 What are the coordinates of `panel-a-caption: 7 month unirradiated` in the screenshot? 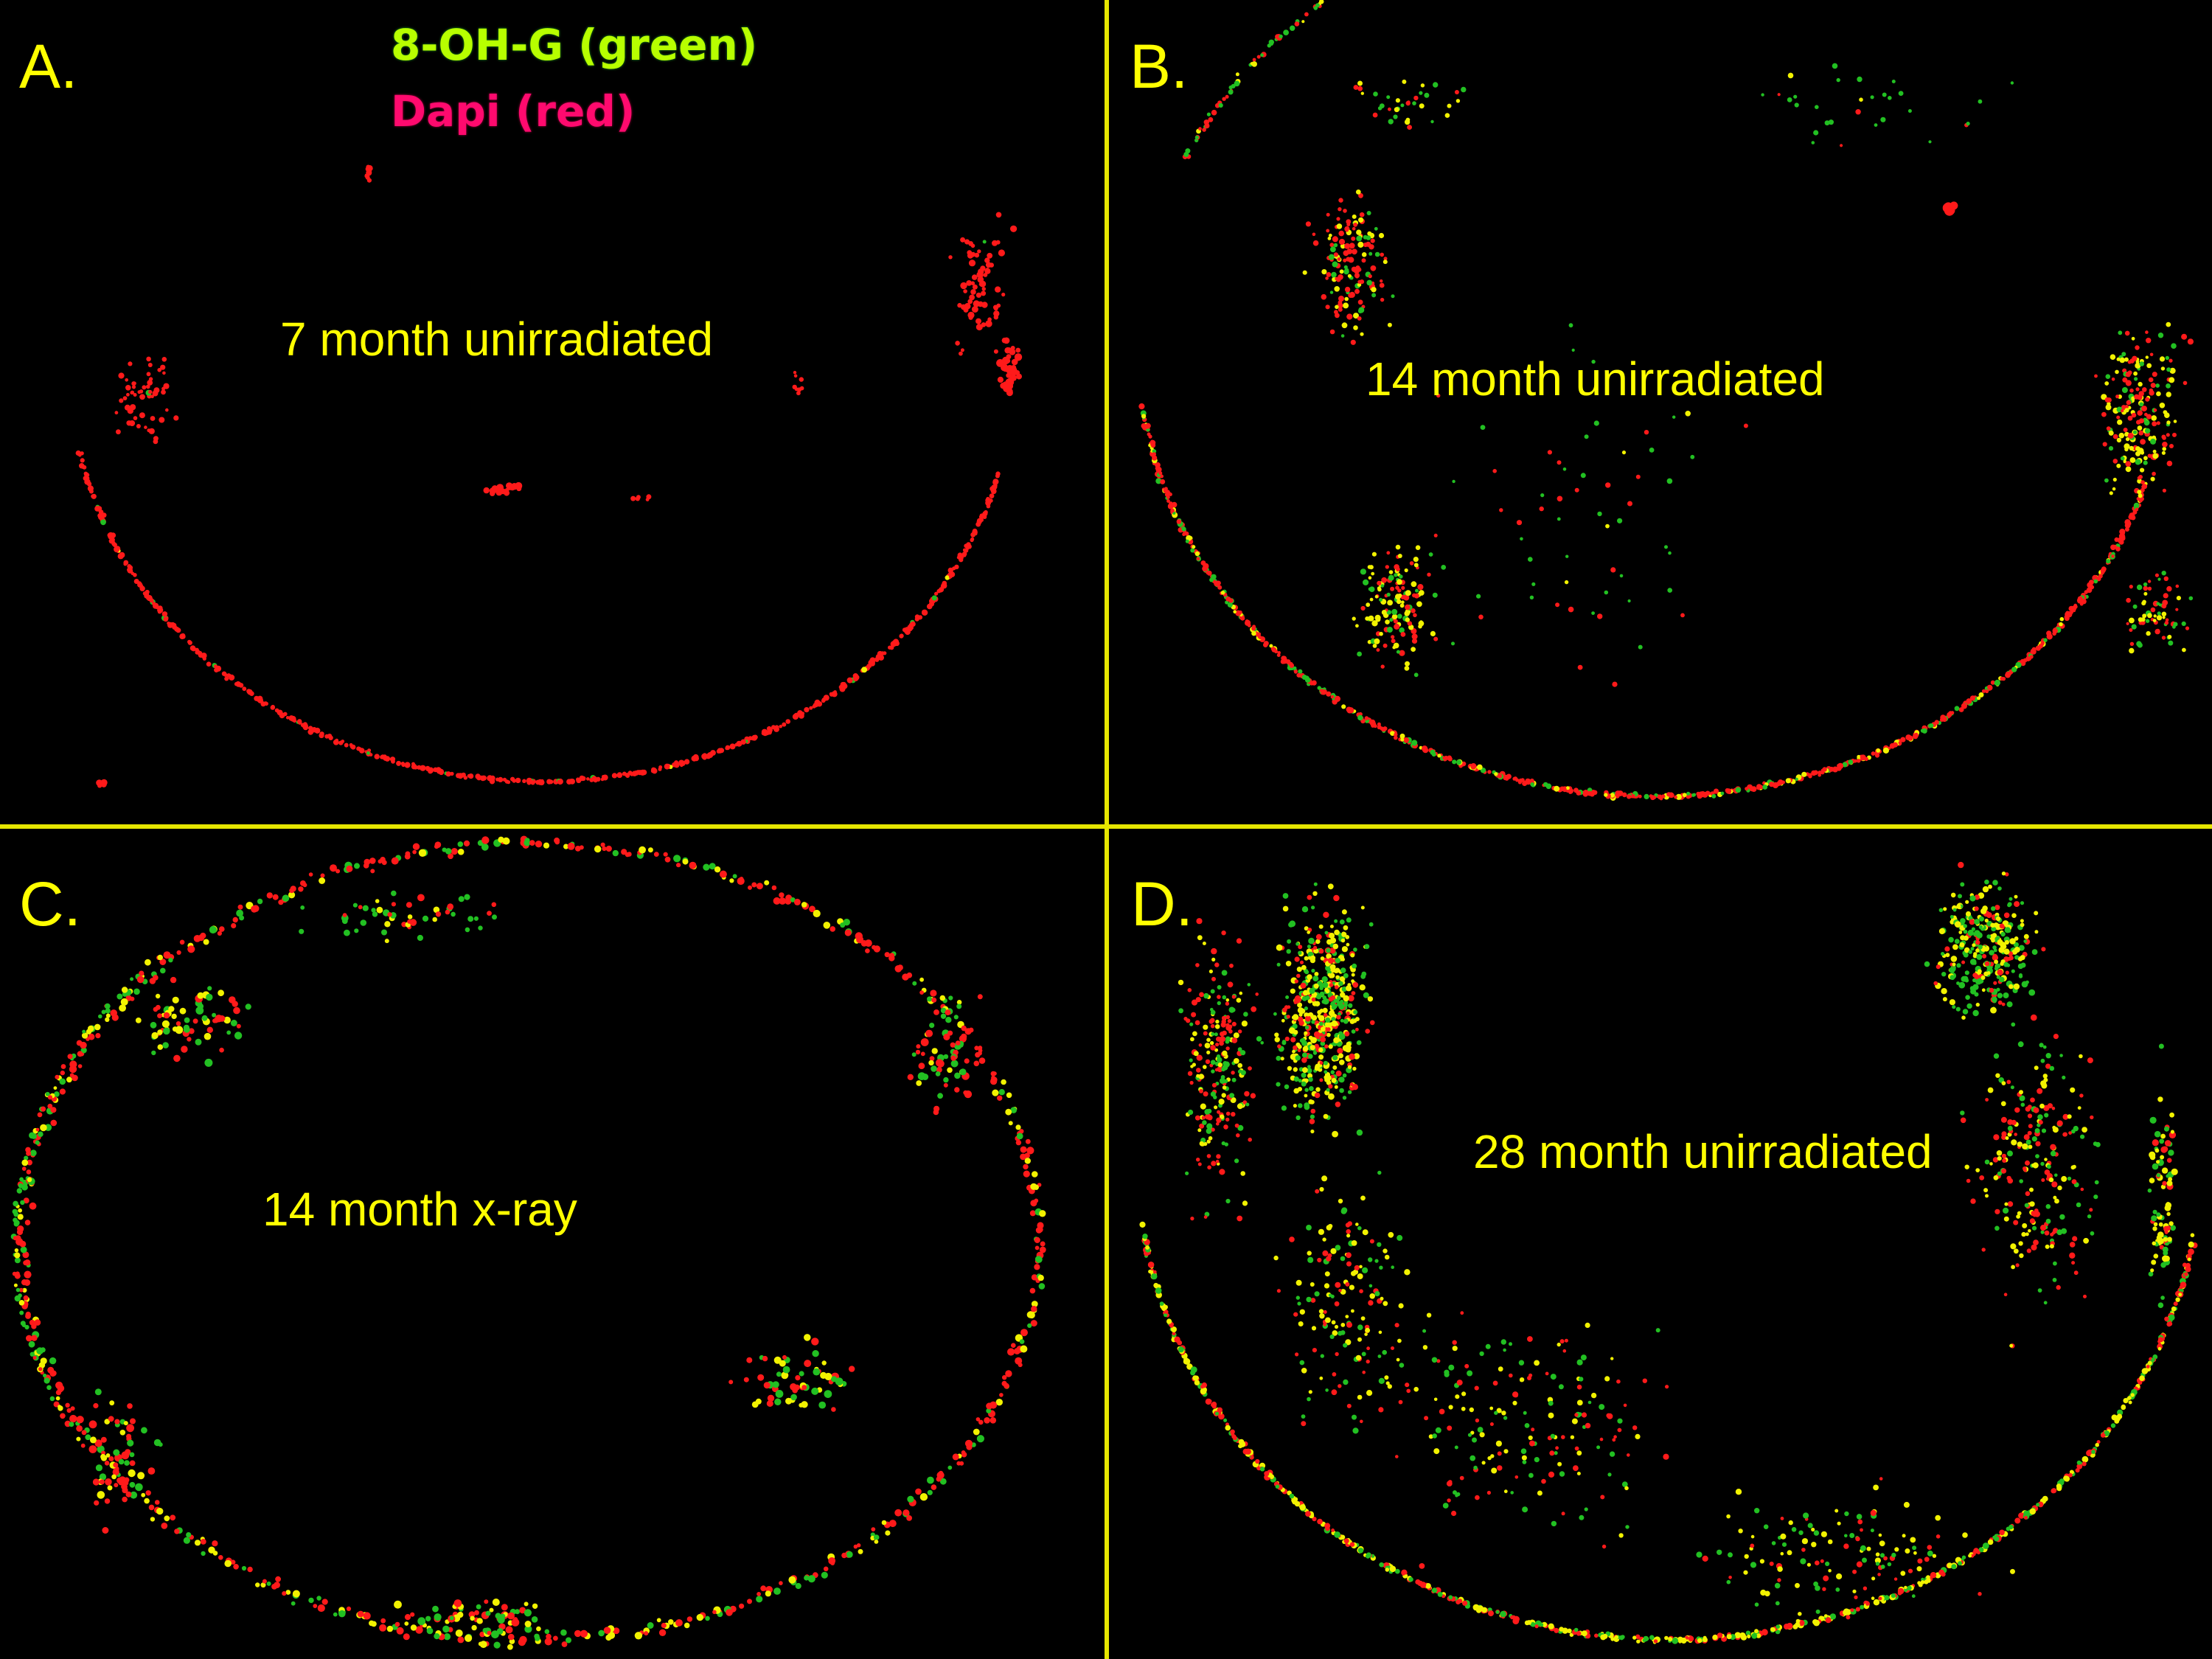 It's located at (497, 339).